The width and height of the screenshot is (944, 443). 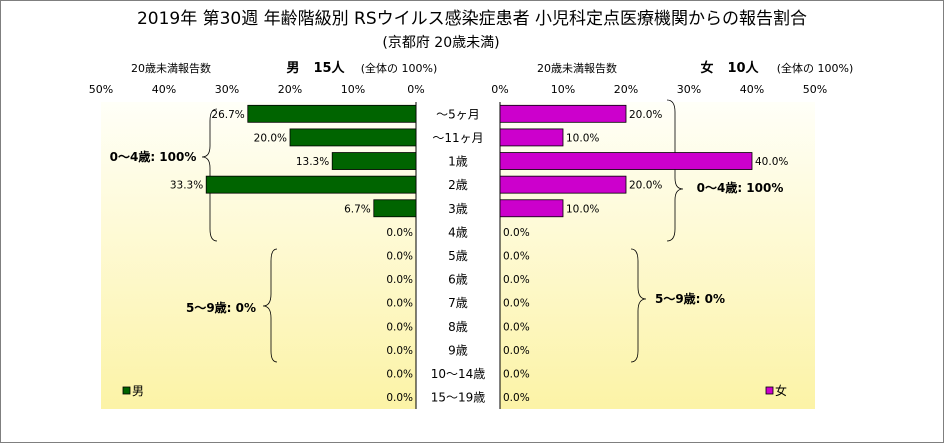 I want to click on male-count-value: 15人, so click(x=329, y=68).